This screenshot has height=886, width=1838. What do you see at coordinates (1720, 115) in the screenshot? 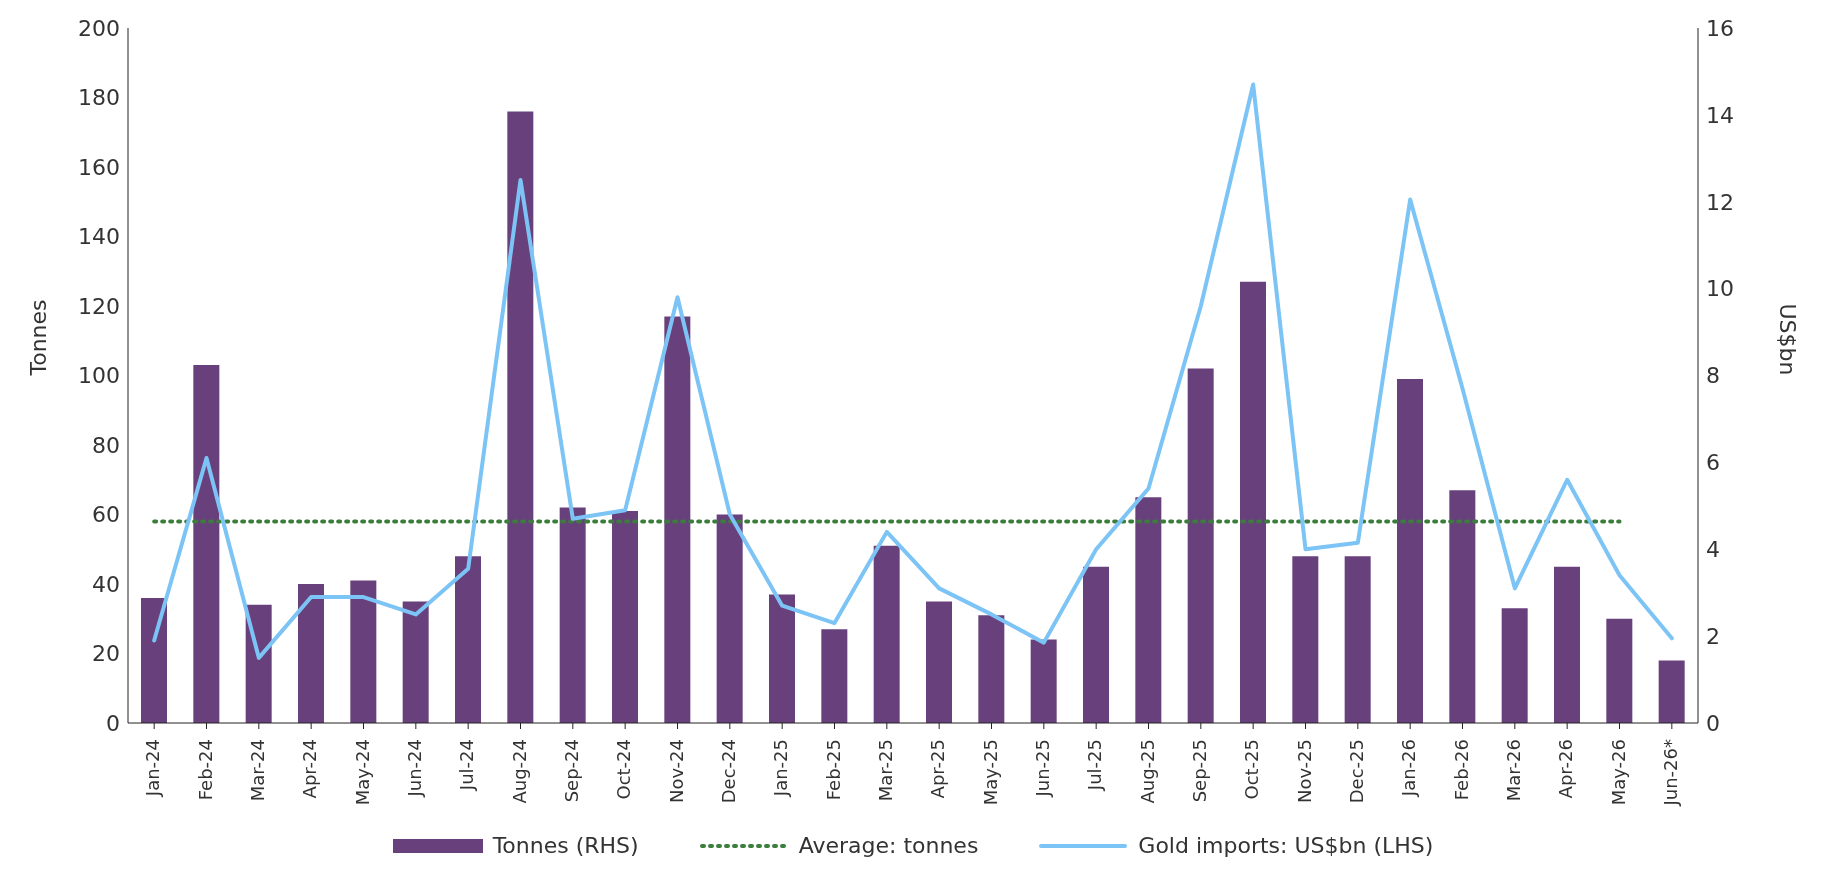
I see `y2-tick-label: 14` at bounding box center [1720, 115].